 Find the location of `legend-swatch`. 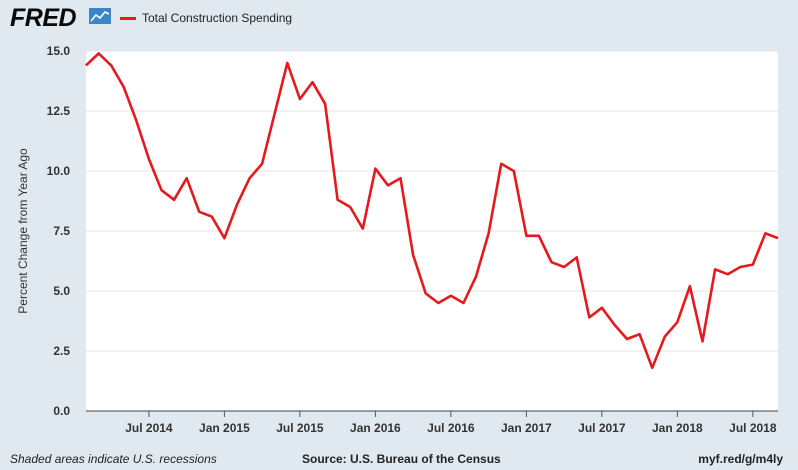

legend-swatch is located at coordinates (128, 18).